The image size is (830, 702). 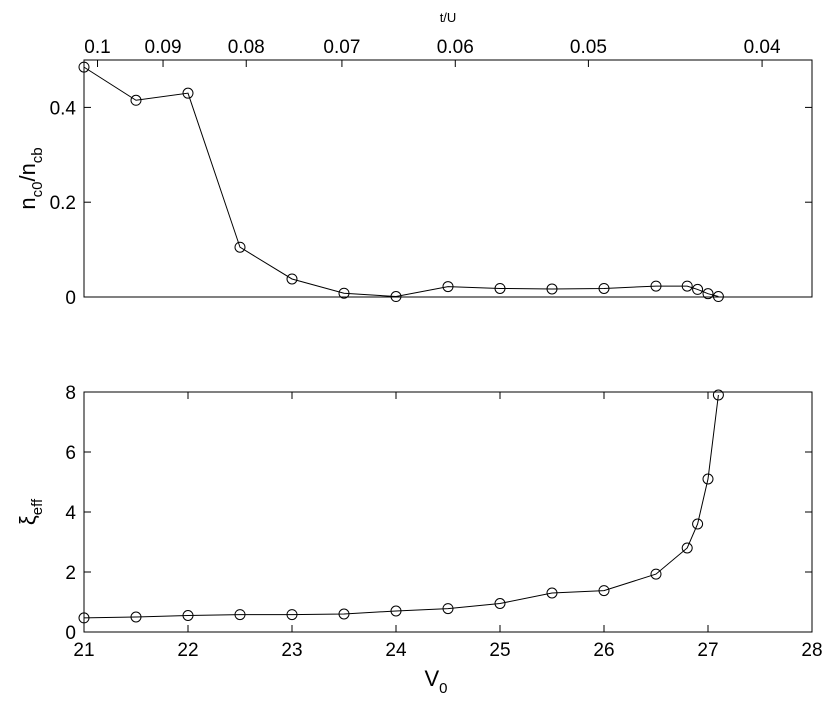 What do you see at coordinates (70, 393) in the screenshot?
I see `y-tick-label: 8` at bounding box center [70, 393].